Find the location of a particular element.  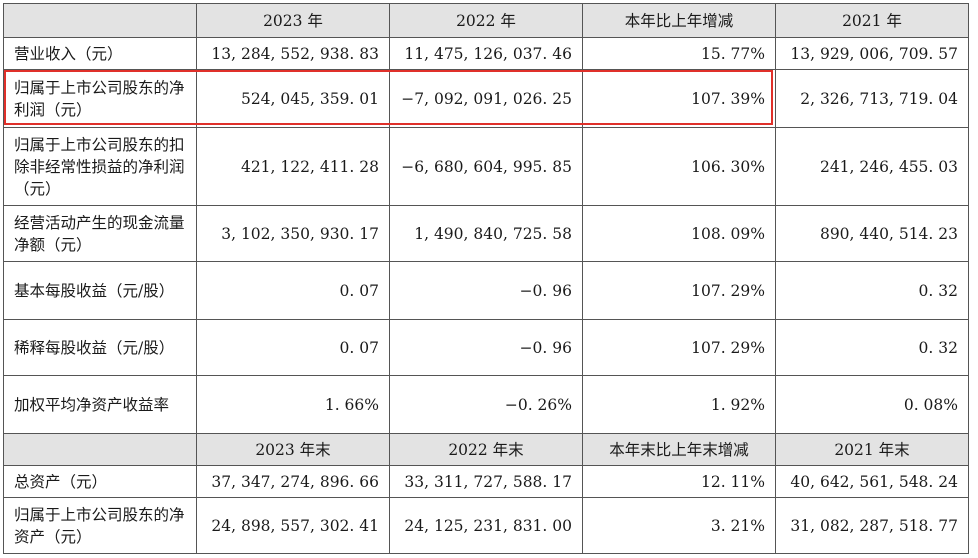

header-2021-end: 2021 年末 is located at coordinates (872, 449).